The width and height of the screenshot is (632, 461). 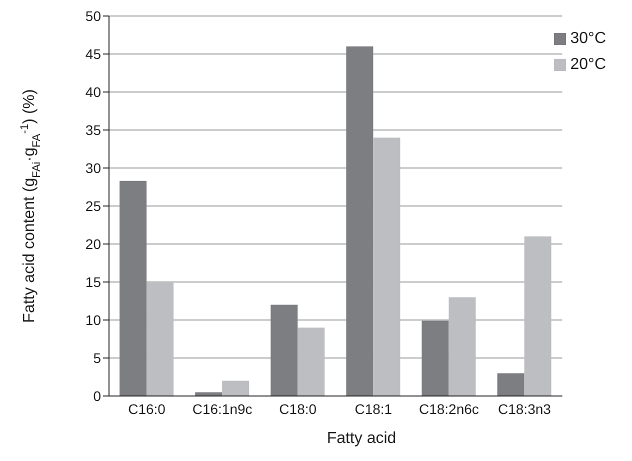 I want to click on x-axis-title: Fatty acid, so click(x=361, y=438).